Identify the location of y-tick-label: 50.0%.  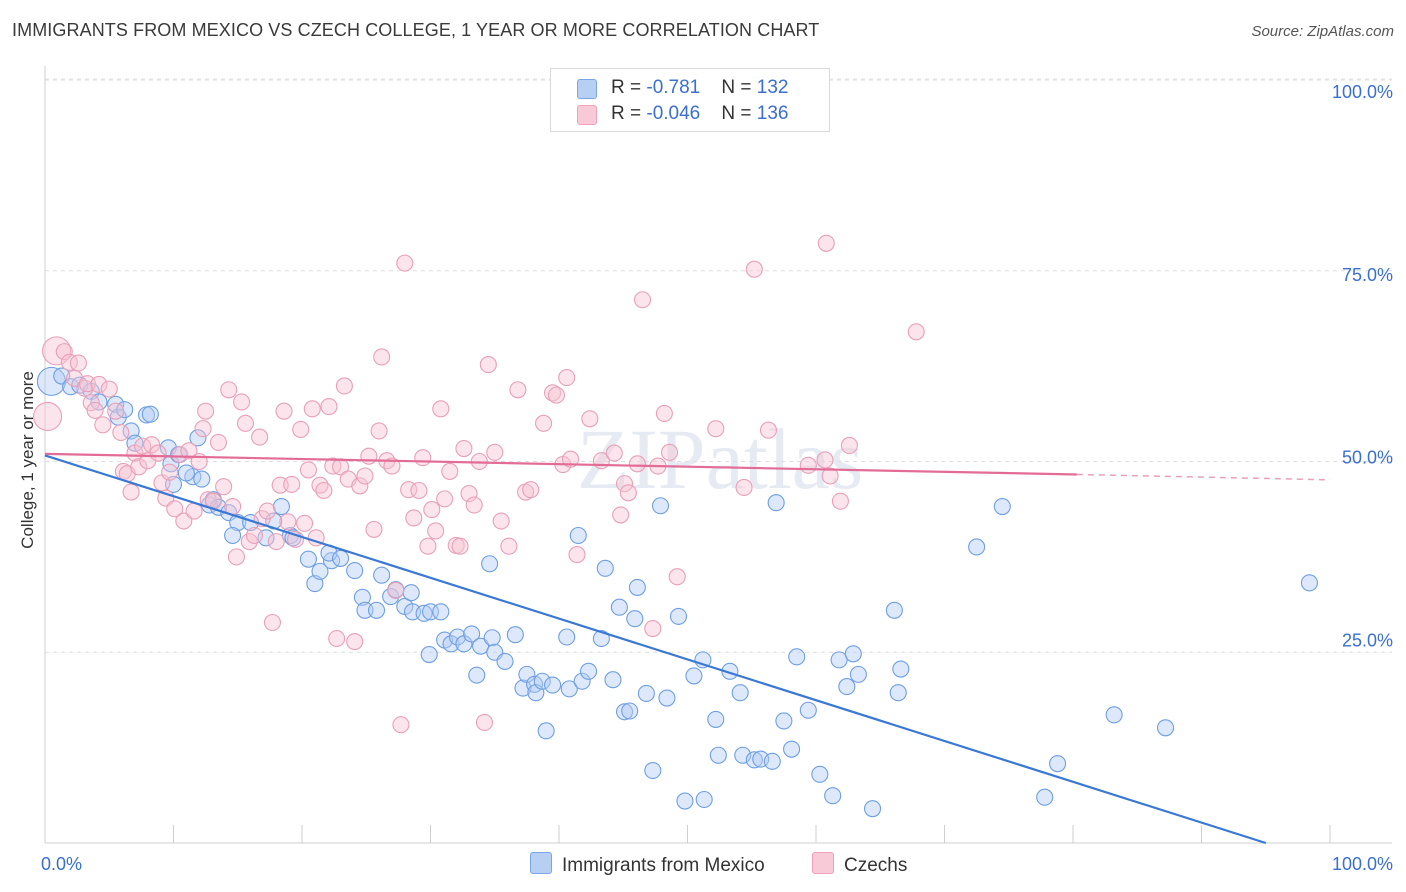
(1367, 458).